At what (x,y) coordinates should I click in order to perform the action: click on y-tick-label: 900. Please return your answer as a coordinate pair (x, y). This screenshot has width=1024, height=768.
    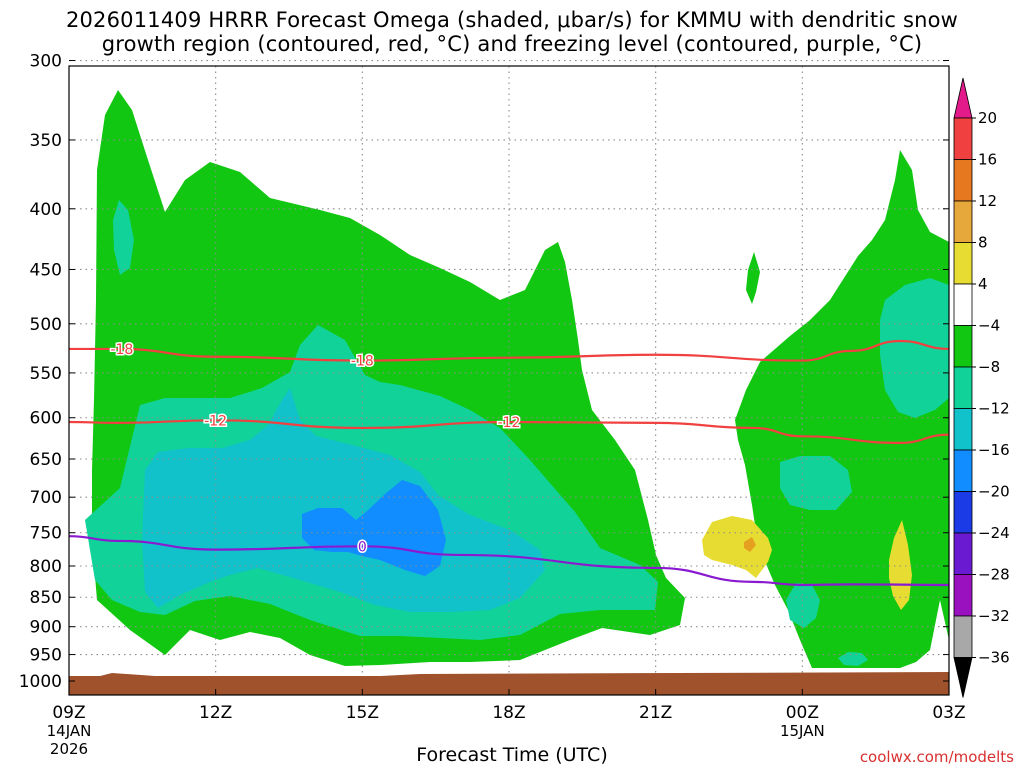
    Looking at the image, I should click on (46, 628).